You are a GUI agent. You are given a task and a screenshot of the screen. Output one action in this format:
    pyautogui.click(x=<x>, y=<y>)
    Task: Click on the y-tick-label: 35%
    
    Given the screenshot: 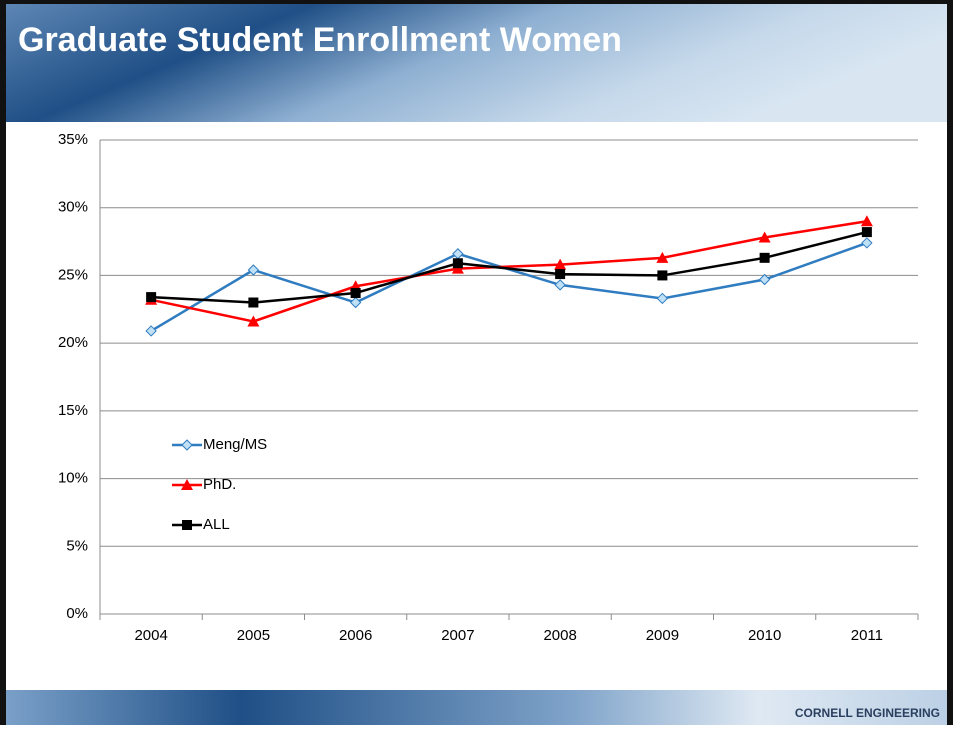 What is the action you would take?
    pyautogui.click(x=73, y=139)
    